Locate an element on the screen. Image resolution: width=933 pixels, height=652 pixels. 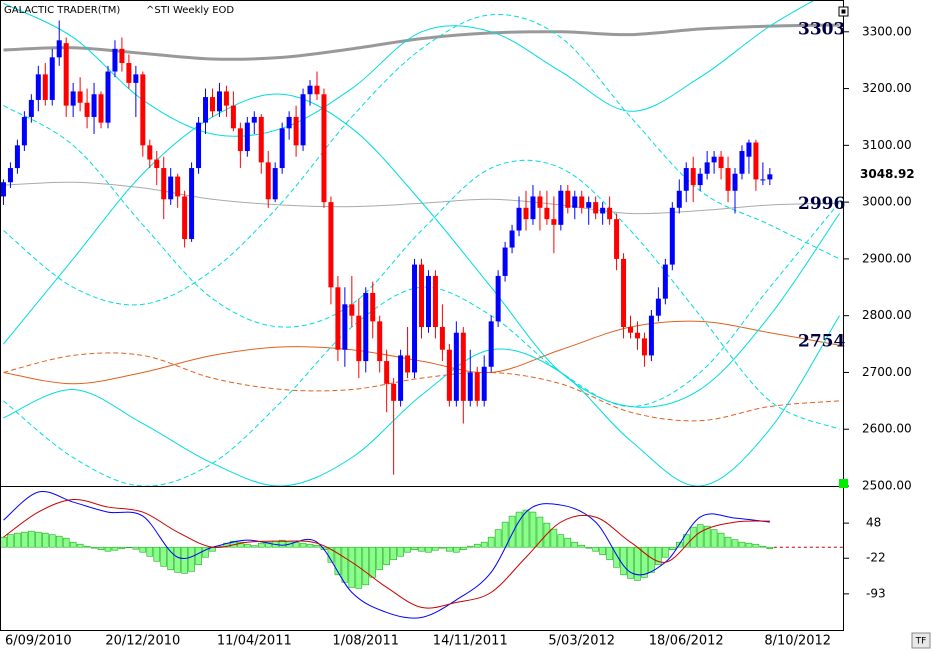
resize-handle is located at coordinates (843, 483).